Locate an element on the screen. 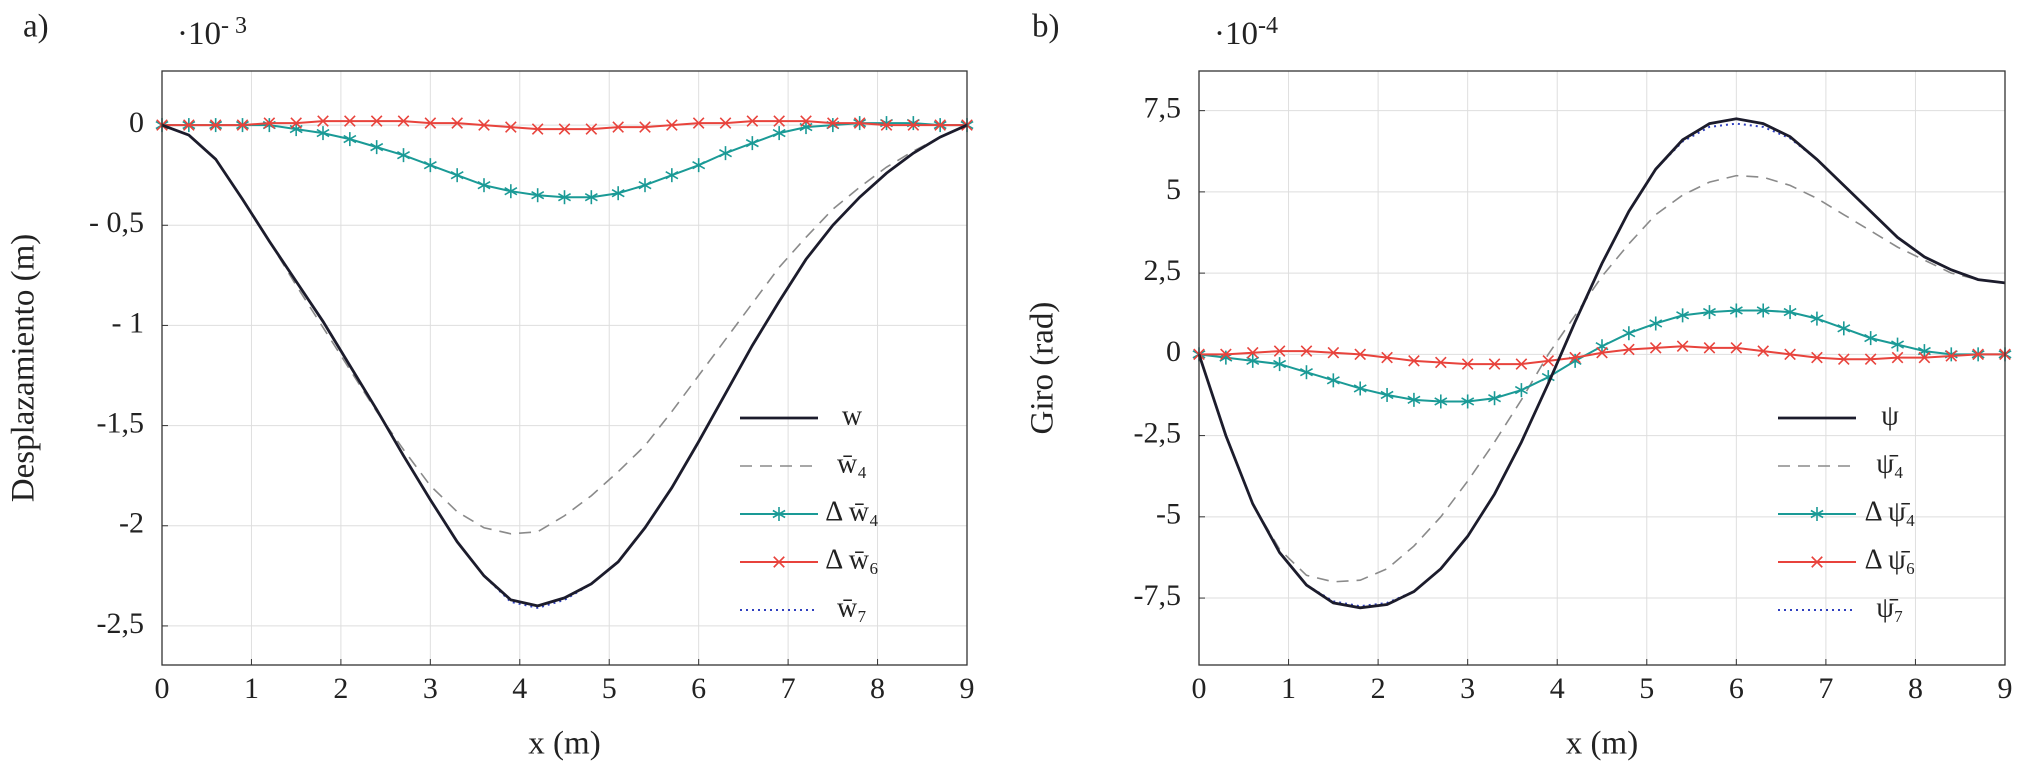 The image size is (2035, 767). axis-exponent: ·10- 3 is located at coordinates (212, 32).